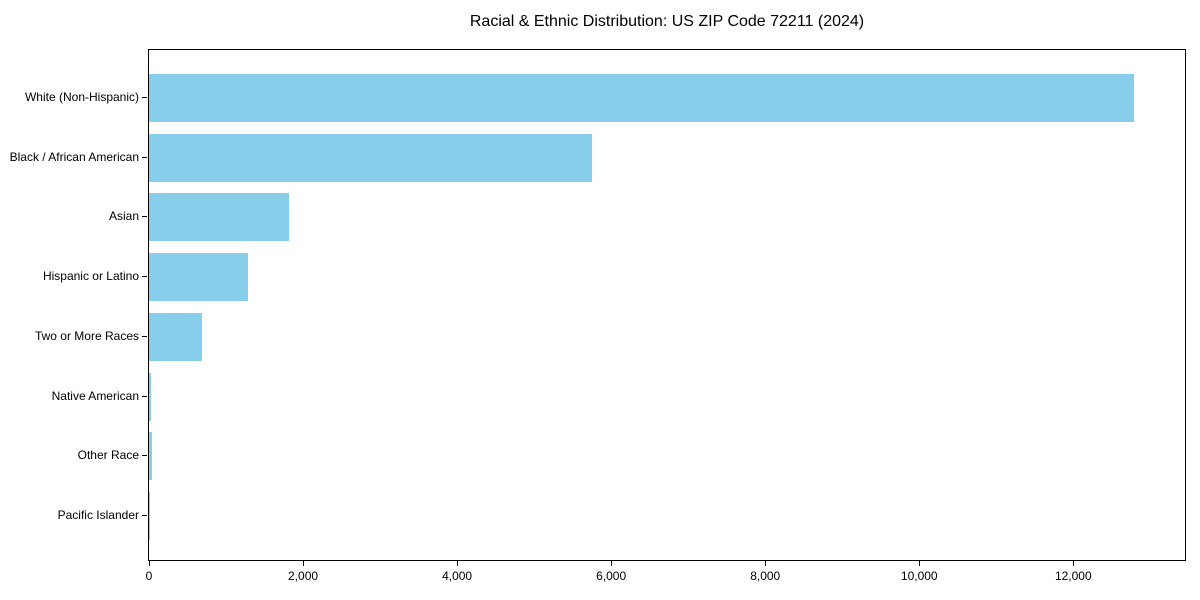 The height and width of the screenshot is (600, 1200). I want to click on x-tick-label-10000: 10,000, so click(919, 576).